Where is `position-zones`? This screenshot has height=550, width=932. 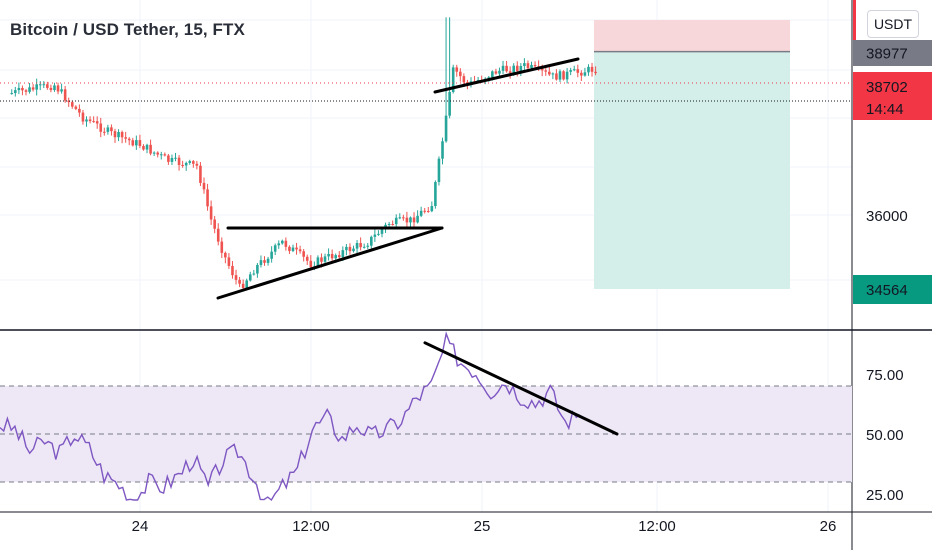 position-zones is located at coordinates (692, 155).